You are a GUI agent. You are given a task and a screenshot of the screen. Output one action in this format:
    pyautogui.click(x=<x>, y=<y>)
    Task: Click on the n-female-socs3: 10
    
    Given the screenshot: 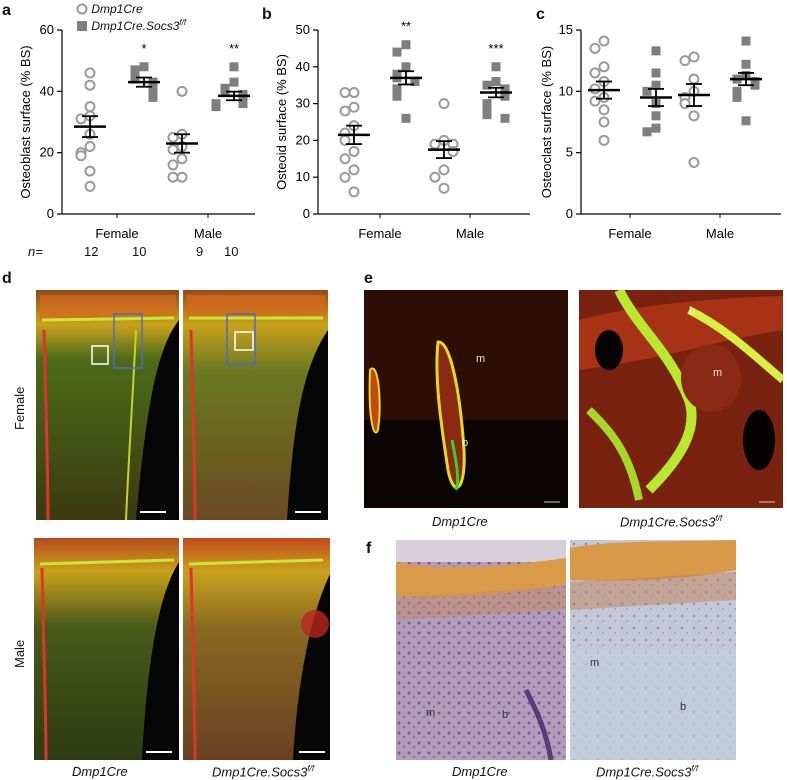 What is the action you would take?
    pyautogui.click(x=139, y=251)
    